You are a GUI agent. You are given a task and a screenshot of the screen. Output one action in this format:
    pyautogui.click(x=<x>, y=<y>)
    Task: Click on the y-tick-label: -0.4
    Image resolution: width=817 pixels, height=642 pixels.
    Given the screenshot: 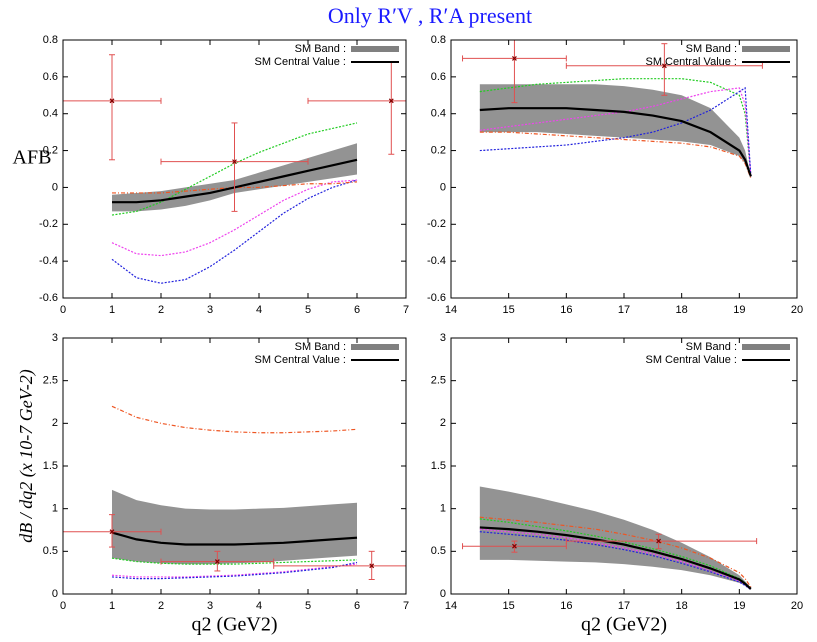 What is the action you would take?
    pyautogui.click(x=48, y=261)
    